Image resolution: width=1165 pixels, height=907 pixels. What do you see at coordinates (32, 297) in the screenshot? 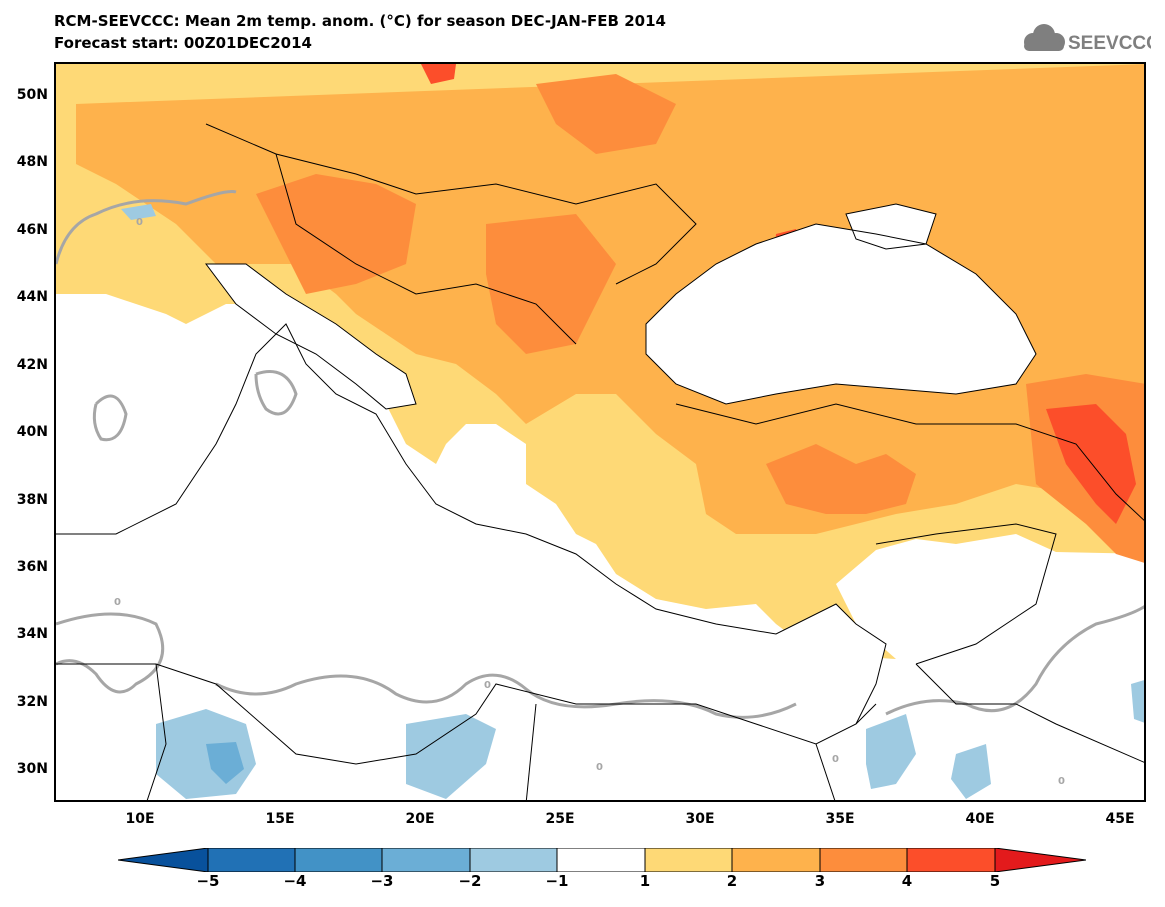
I see `lat-label-44n: 44N` at bounding box center [32, 297].